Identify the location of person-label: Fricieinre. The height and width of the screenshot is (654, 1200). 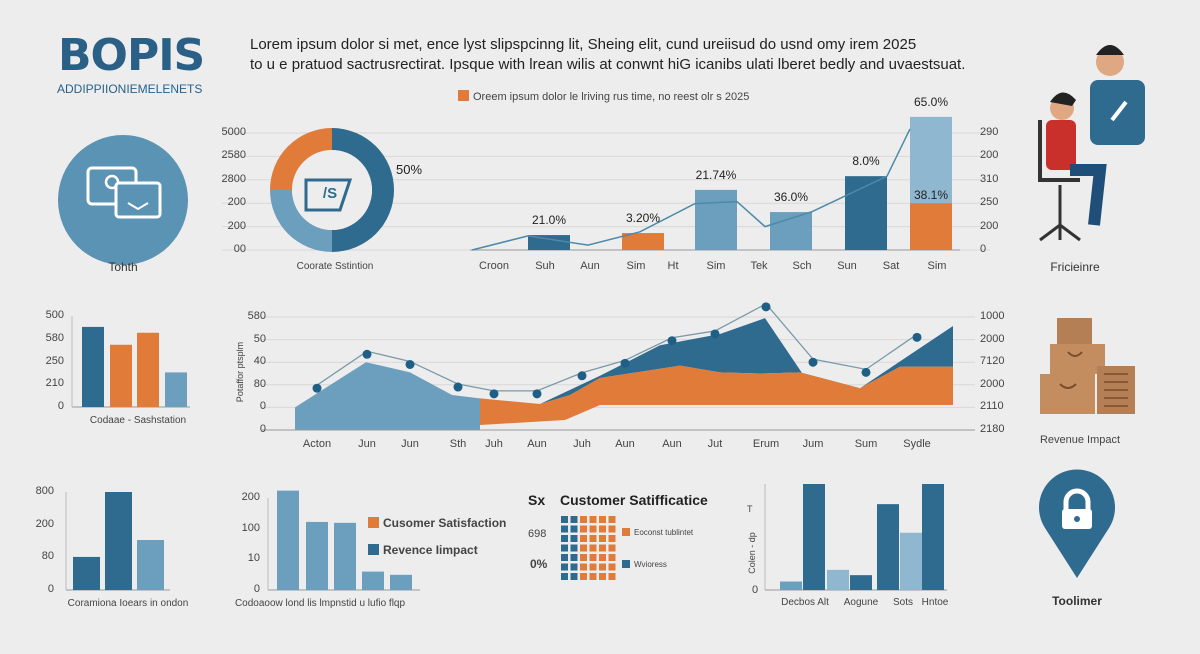
(1075, 267).